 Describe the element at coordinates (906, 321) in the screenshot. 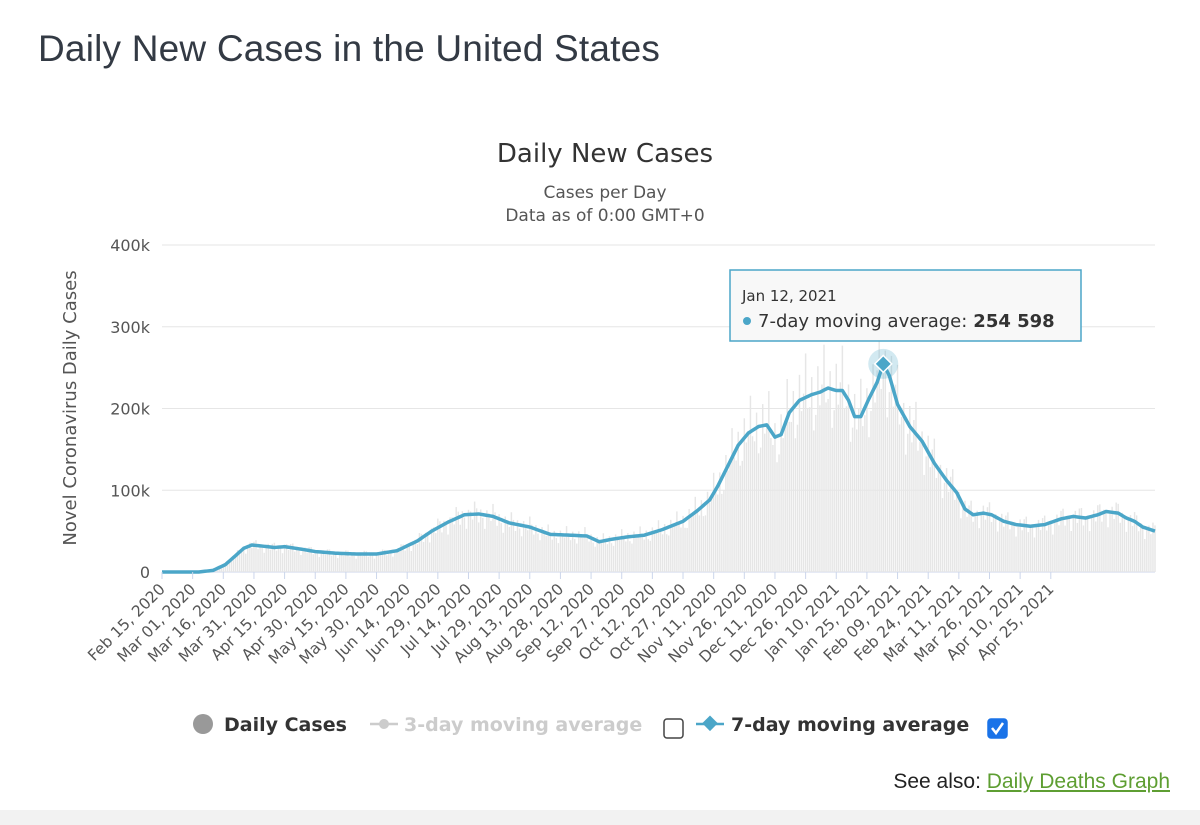

I see `tooltip-series-row: 7-day moving average: 254 598` at that location.